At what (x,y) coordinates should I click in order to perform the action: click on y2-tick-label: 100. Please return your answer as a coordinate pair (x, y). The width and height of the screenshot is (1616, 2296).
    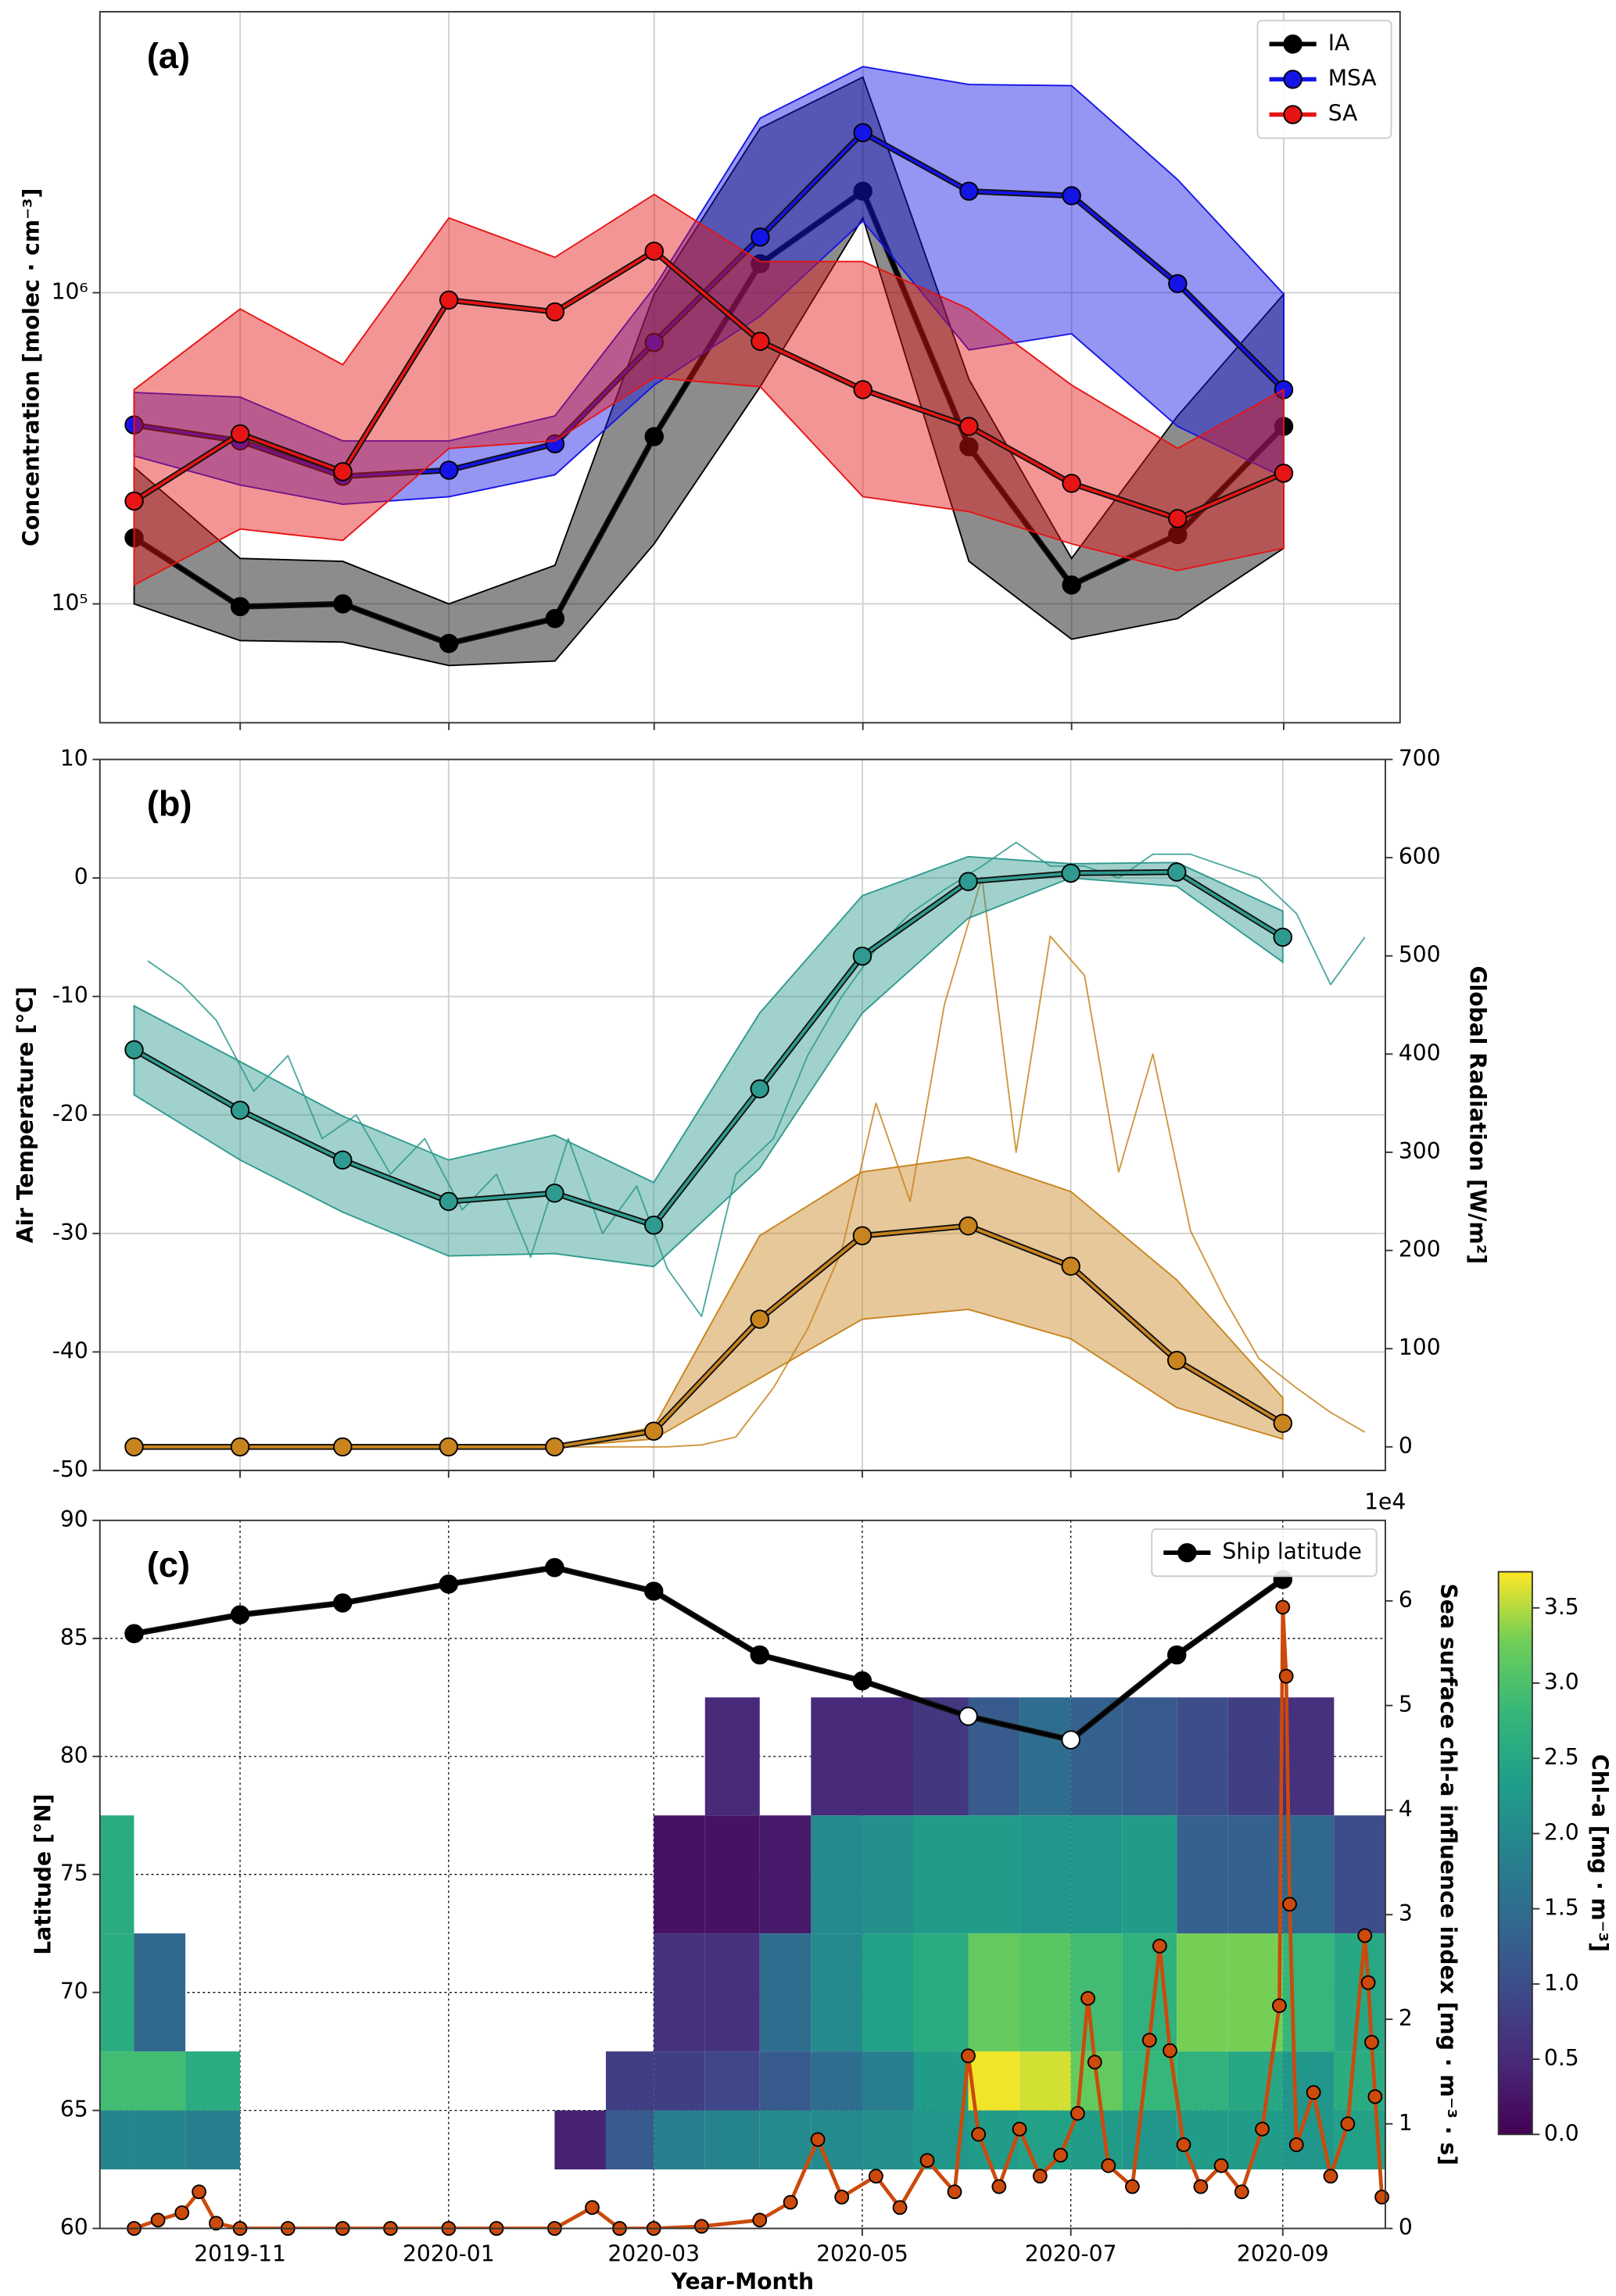
    Looking at the image, I should click on (1420, 1347).